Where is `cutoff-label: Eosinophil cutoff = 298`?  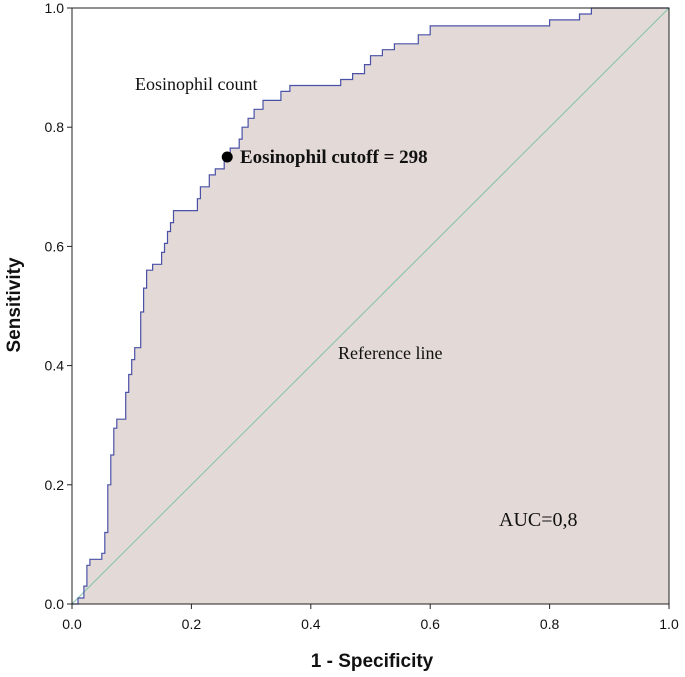
cutoff-label: Eosinophil cutoff = 298 is located at coordinates (334, 157).